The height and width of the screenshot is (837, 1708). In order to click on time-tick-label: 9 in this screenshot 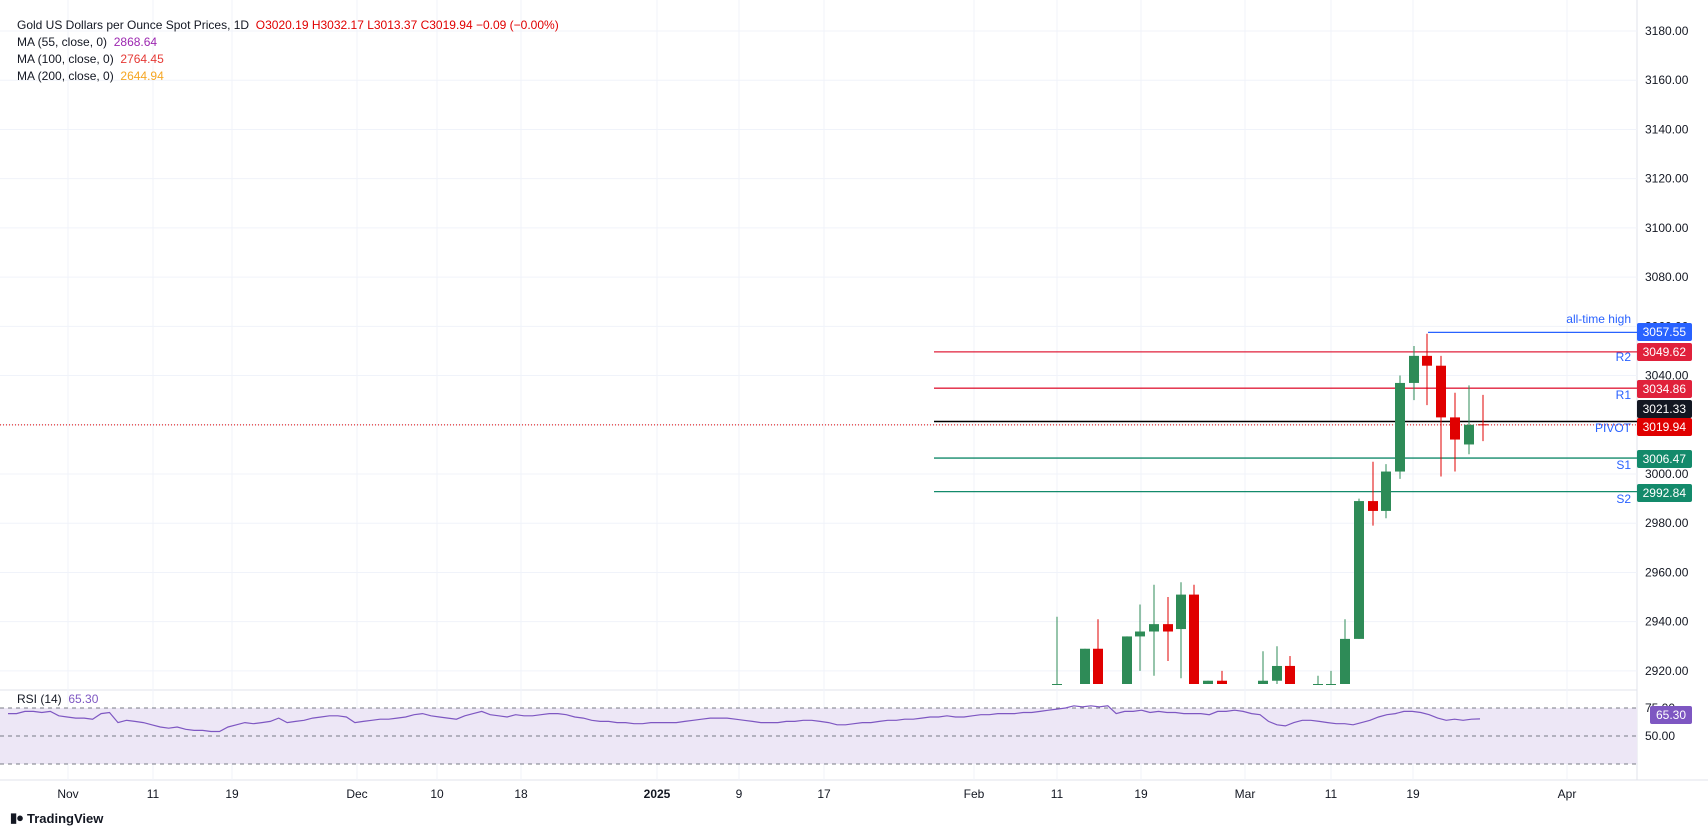, I will do `click(739, 794)`.